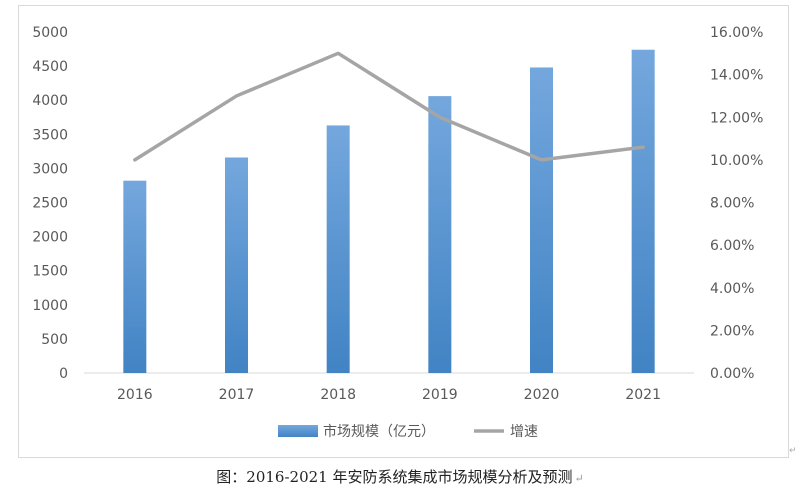  What do you see at coordinates (394, 477) in the screenshot?
I see `caption-text: 图：2016-2021 年安防系统集成市场规模分析及预测` at bounding box center [394, 477].